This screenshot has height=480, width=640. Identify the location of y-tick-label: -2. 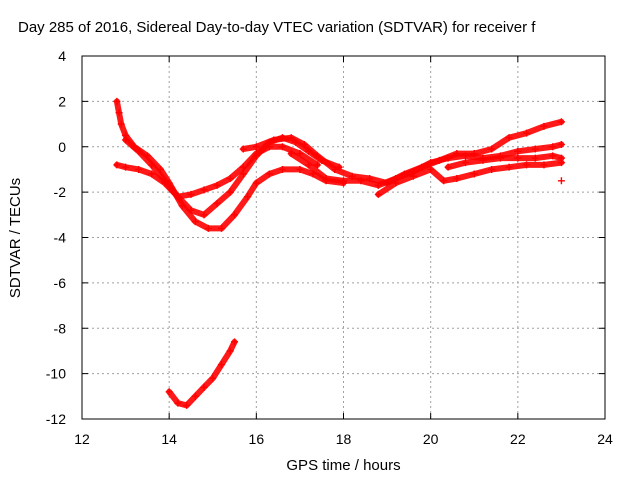
(60, 192).